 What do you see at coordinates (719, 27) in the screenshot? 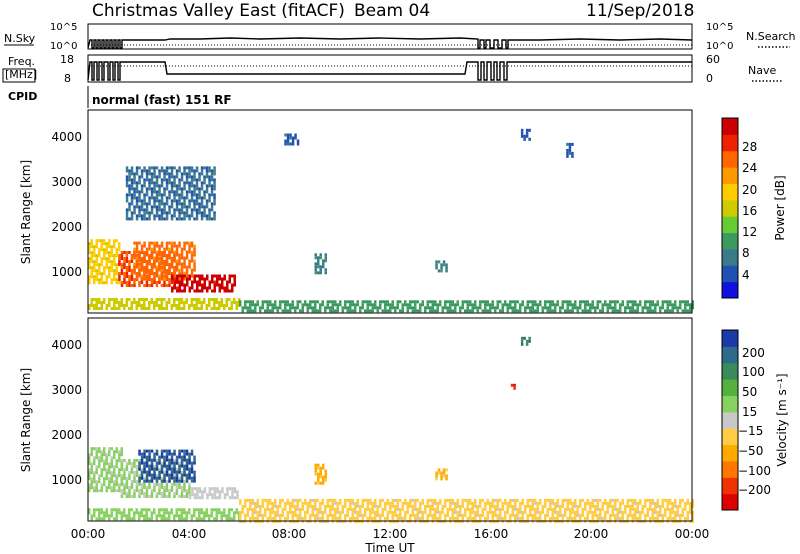
I see `nsearch-tick-top: 10^5` at bounding box center [719, 27].